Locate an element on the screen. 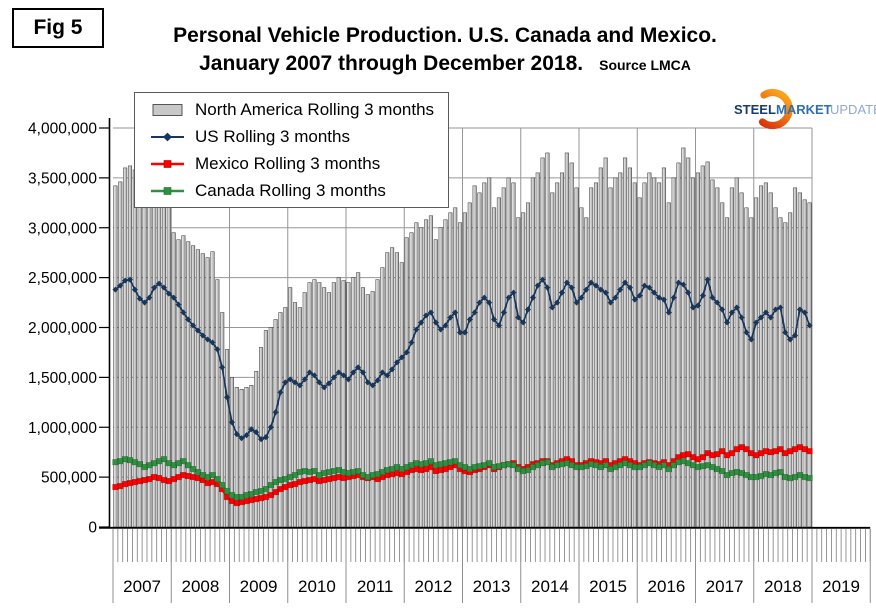  x-year-label: 2013 is located at coordinates (492, 586).